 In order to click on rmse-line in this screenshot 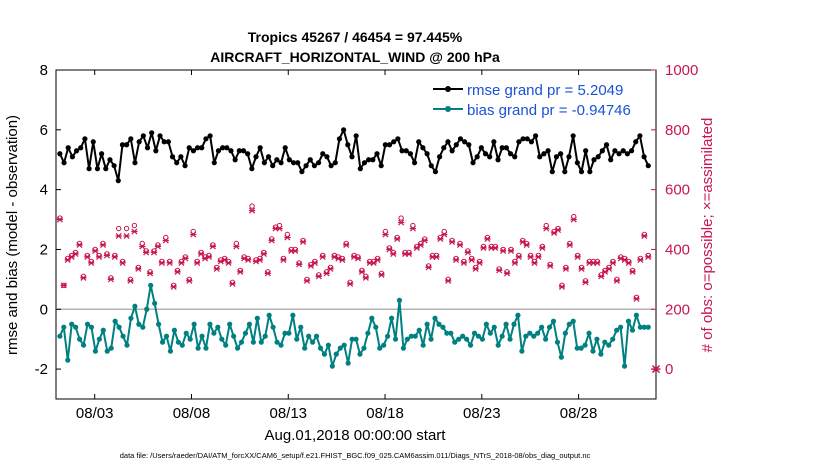, I will do `click(354, 155)`.